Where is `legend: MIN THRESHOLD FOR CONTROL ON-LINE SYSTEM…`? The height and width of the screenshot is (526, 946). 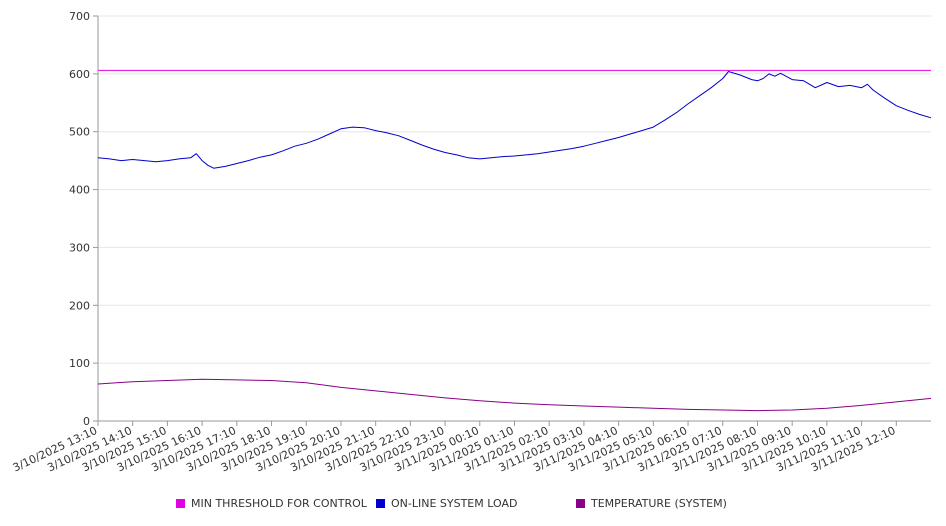
legend: MIN THRESHOLD FOR CONTROL ON-LINE SYSTEM… is located at coordinates (473, 506).